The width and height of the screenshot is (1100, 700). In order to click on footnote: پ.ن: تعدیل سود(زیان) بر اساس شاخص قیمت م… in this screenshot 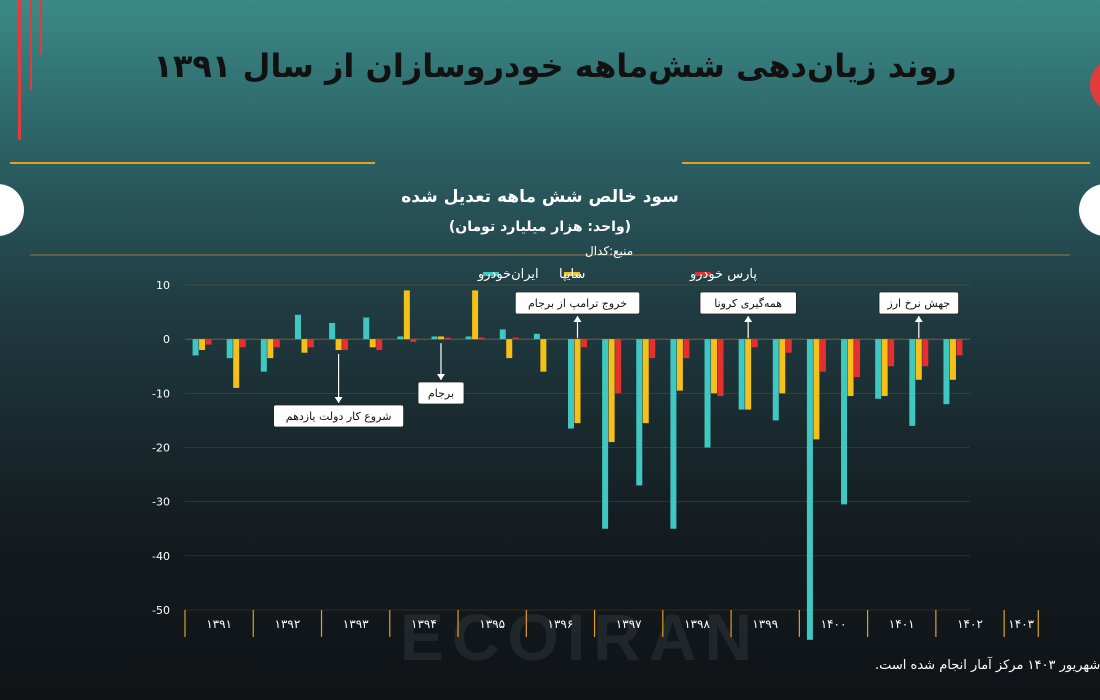, I will do `click(987, 664)`.